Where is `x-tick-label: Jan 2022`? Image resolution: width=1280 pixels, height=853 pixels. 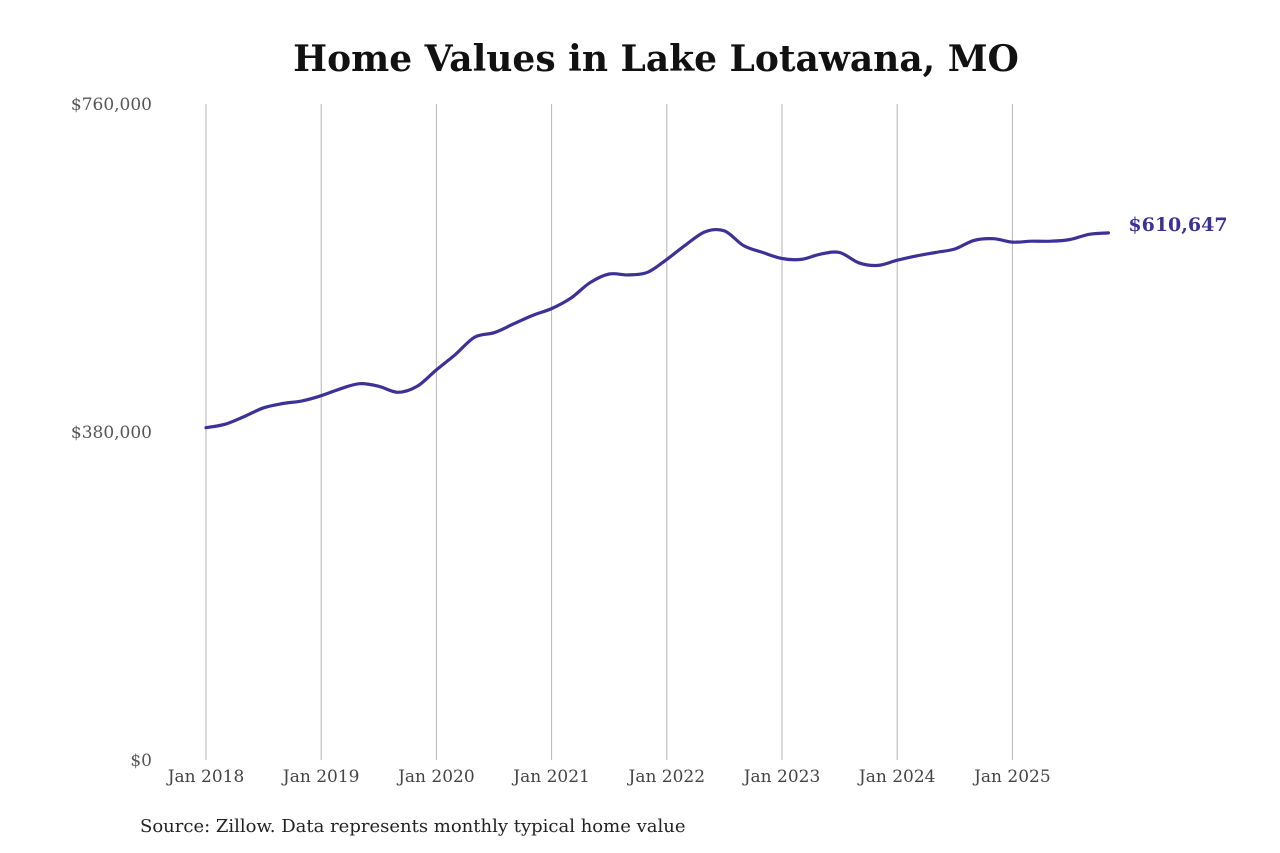
x-tick-label: Jan 2022 is located at coordinates (666, 777).